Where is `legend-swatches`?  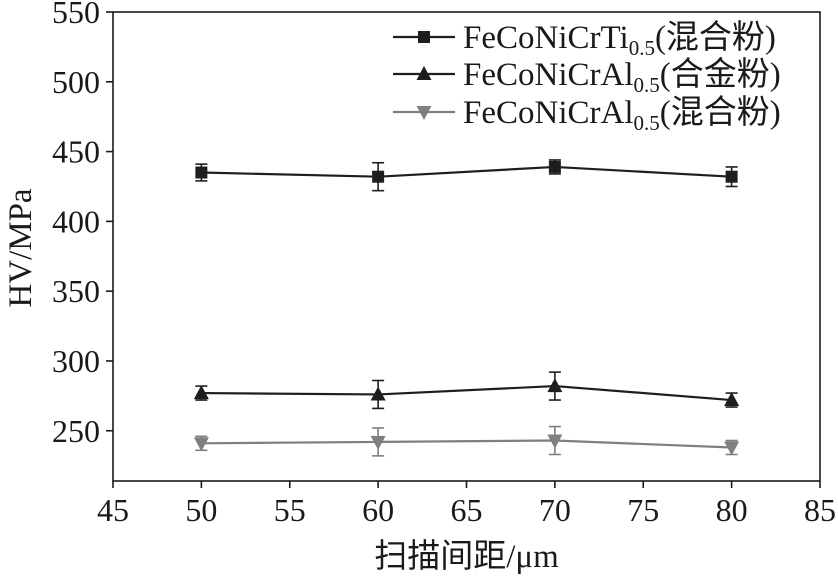 legend-swatches is located at coordinates (424, 75).